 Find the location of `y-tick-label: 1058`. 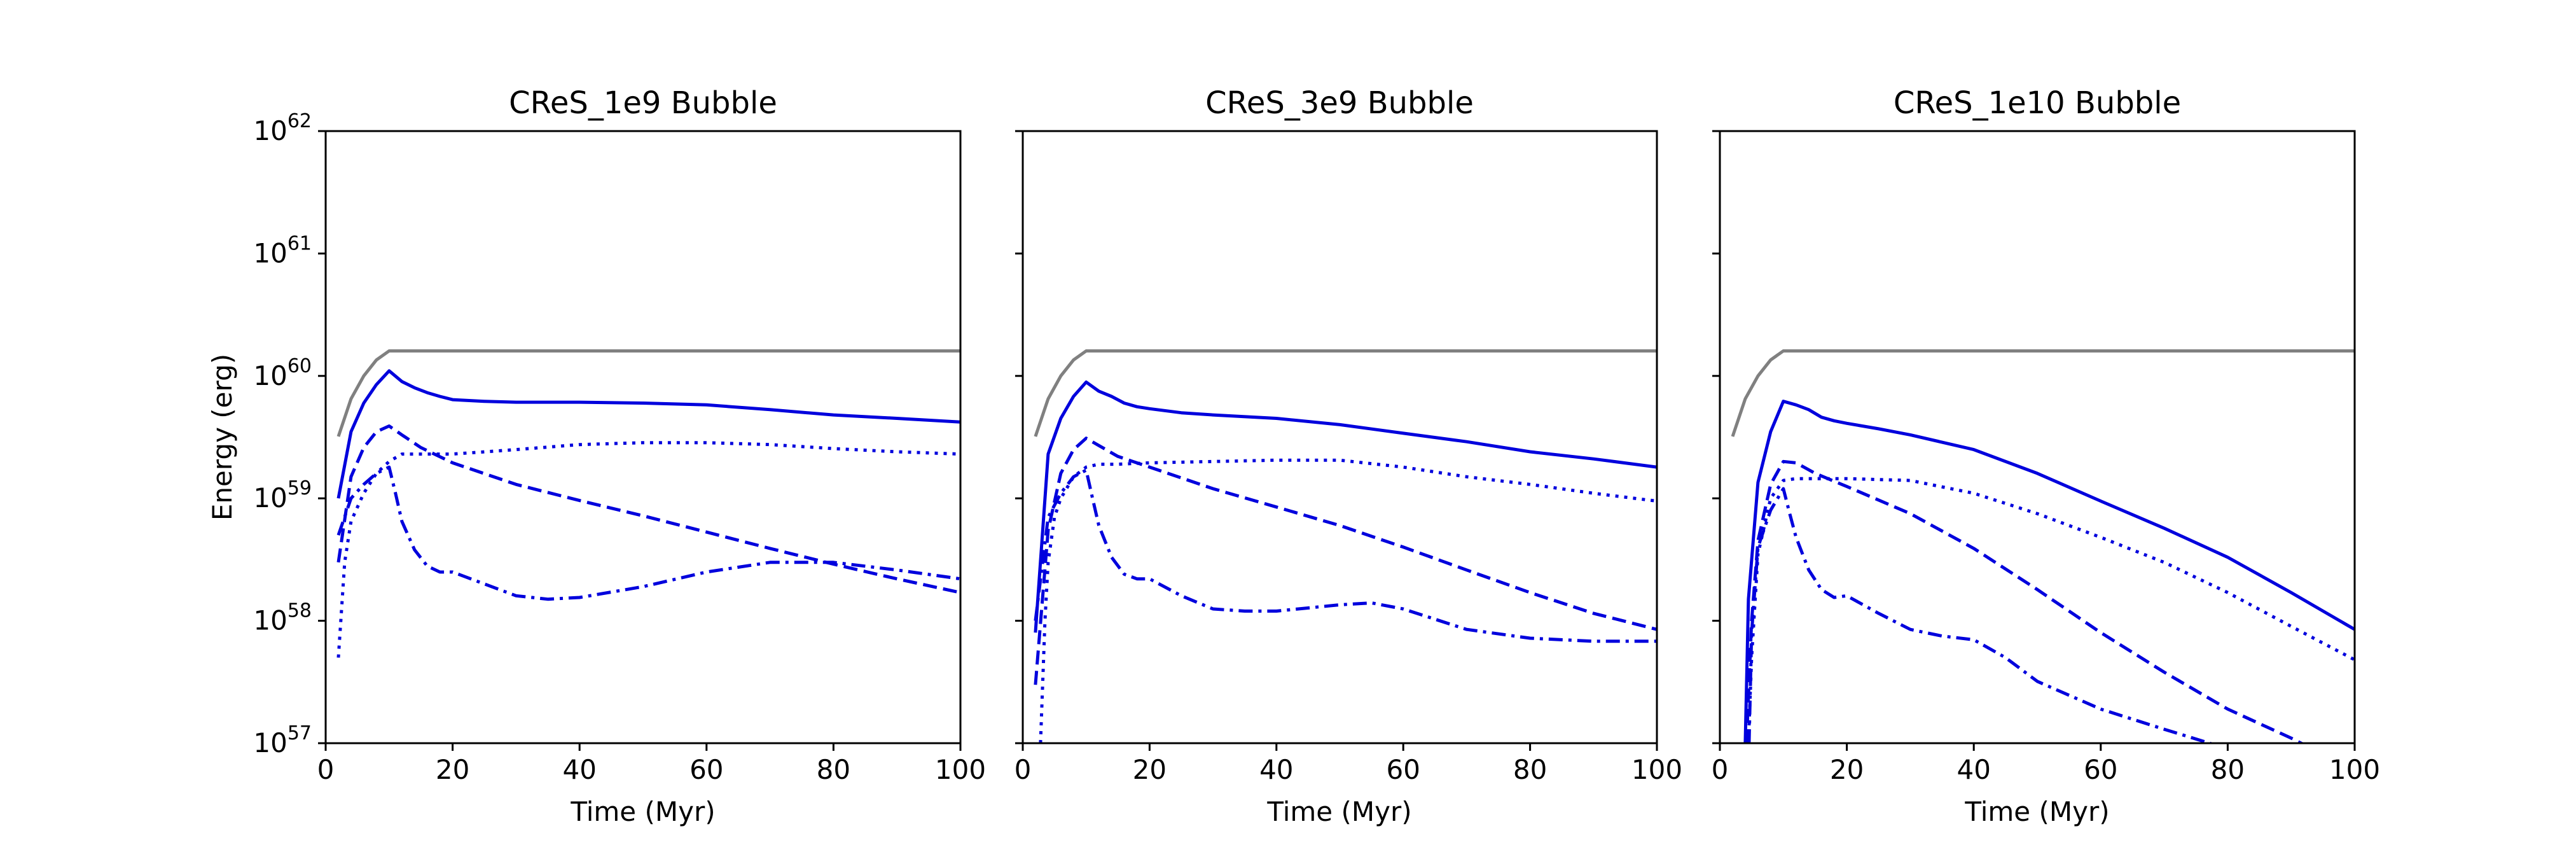

y-tick-label: 1058 is located at coordinates (282, 618).